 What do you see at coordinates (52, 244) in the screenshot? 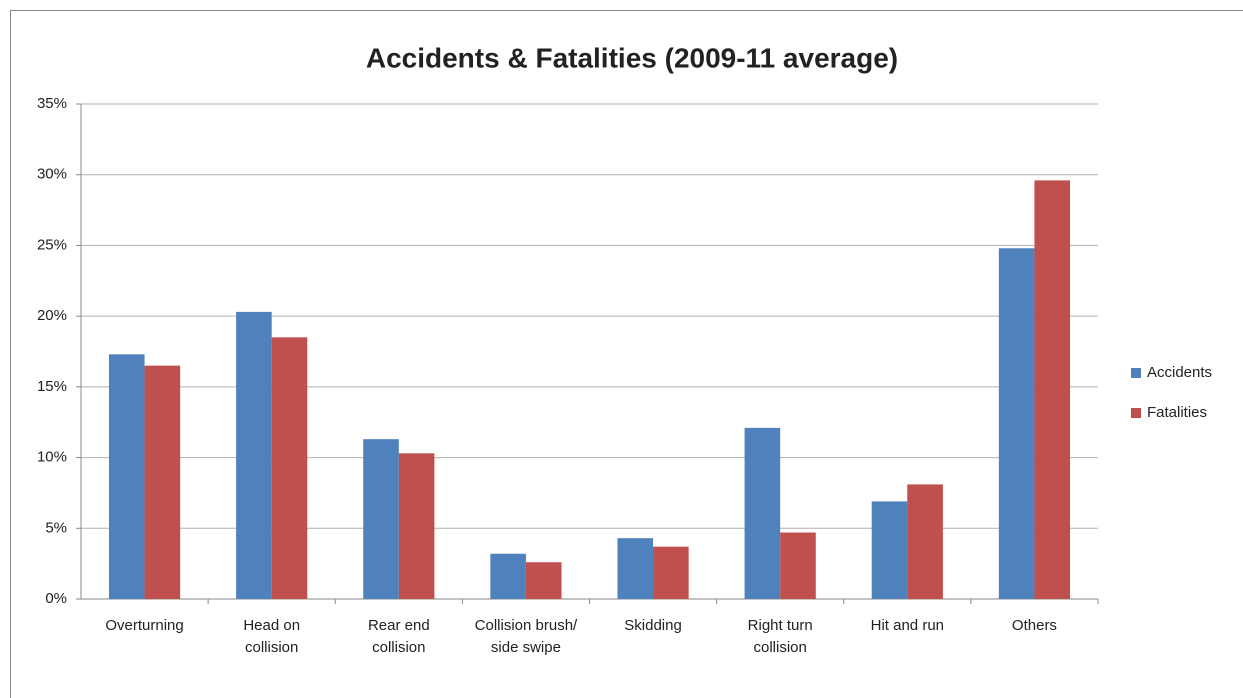
I see `y-tick-label: 25%` at bounding box center [52, 244].